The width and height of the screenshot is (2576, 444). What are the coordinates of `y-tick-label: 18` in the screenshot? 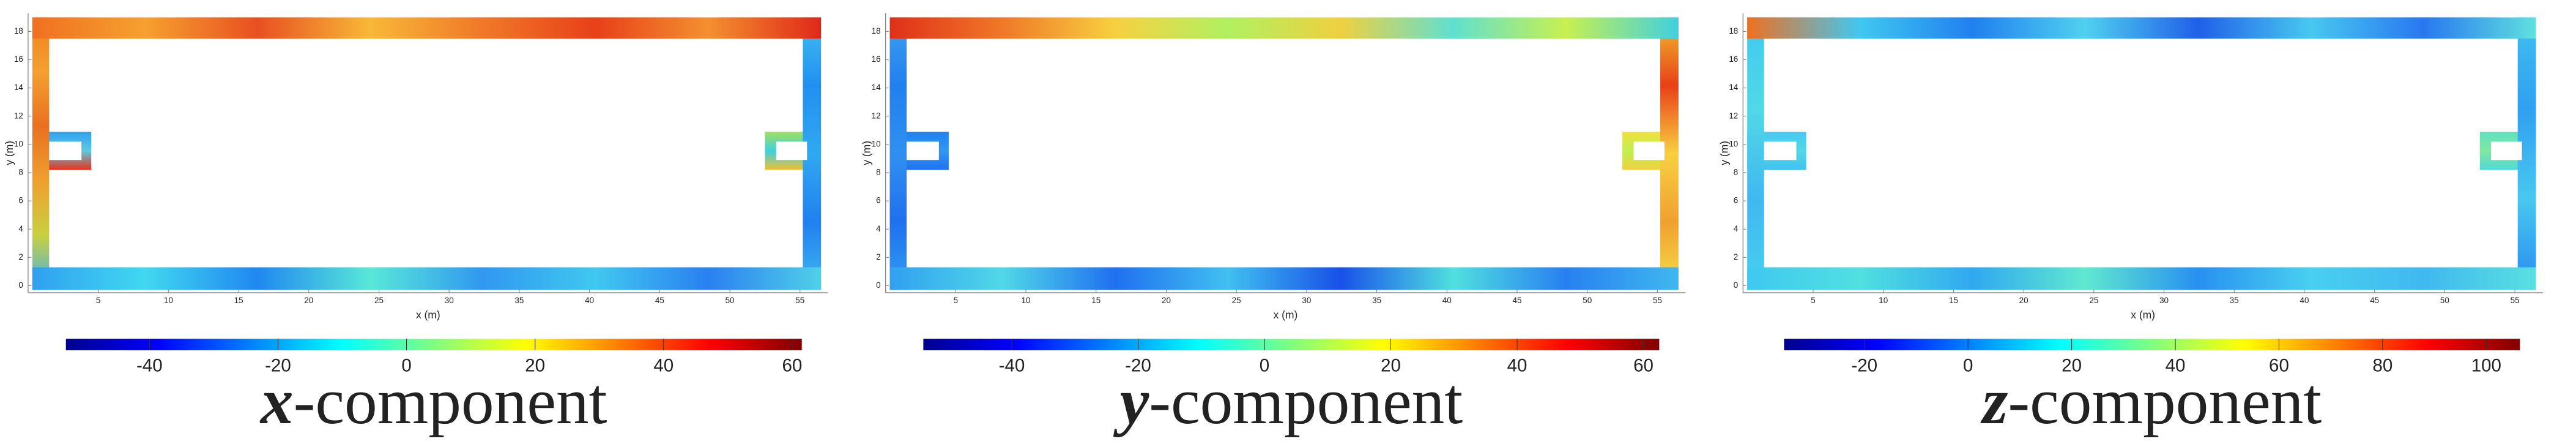 It's located at (876, 31).